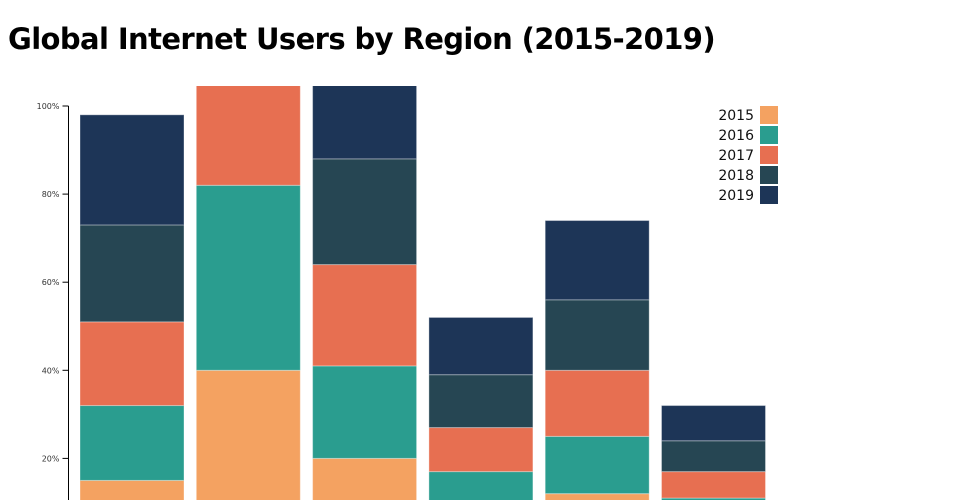 The height and width of the screenshot is (500, 960). What do you see at coordinates (736, 156) in the screenshot?
I see `legend-label: 2017` at bounding box center [736, 156].